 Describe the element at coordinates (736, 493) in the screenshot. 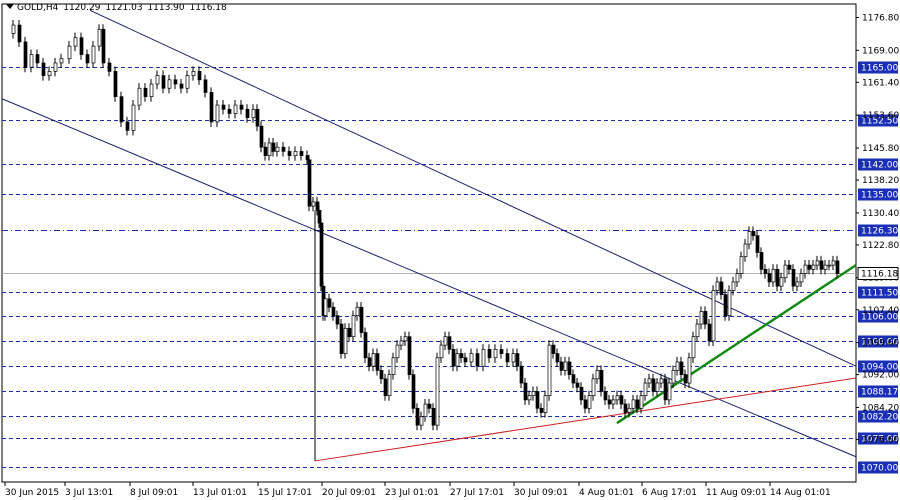

I see `x-tick-label: 11 Aug 09:01` at that location.